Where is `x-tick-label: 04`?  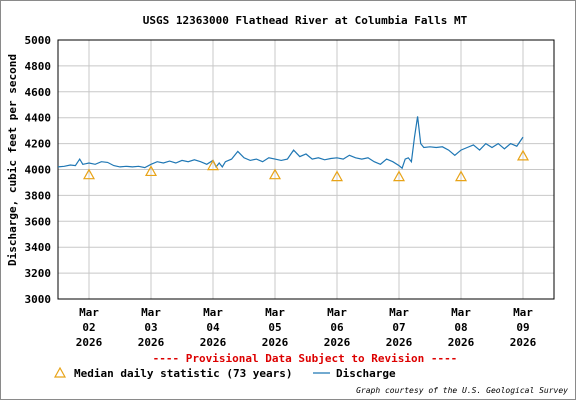 x-tick-label: 04 is located at coordinates (213, 327).